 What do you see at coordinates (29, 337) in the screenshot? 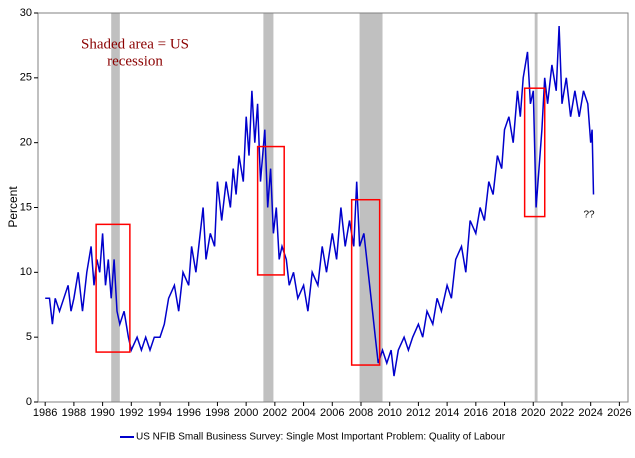
I see `y-tick-label: 5` at bounding box center [29, 337].